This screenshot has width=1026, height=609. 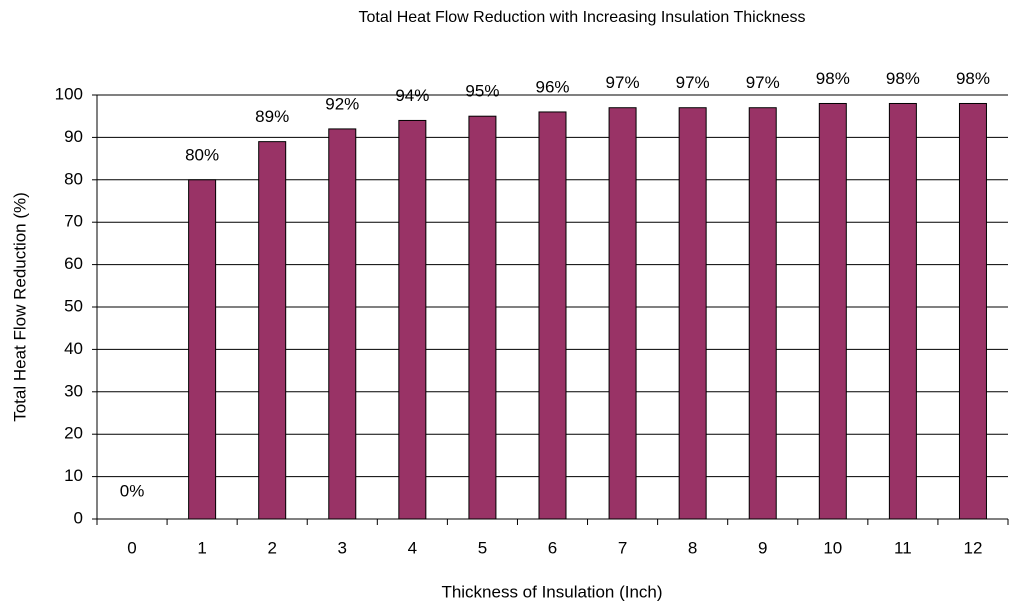 What do you see at coordinates (973, 547) in the screenshot?
I see `x-tick-label: 12` at bounding box center [973, 547].